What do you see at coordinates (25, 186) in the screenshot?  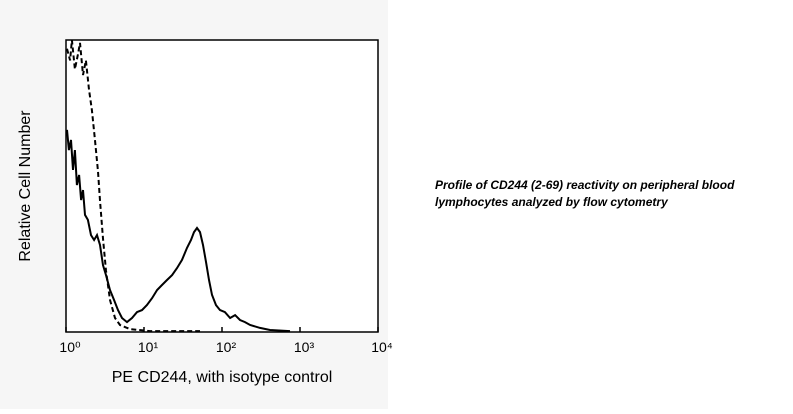 I see `y-axis-label: Relative Cell Number` at bounding box center [25, 186].